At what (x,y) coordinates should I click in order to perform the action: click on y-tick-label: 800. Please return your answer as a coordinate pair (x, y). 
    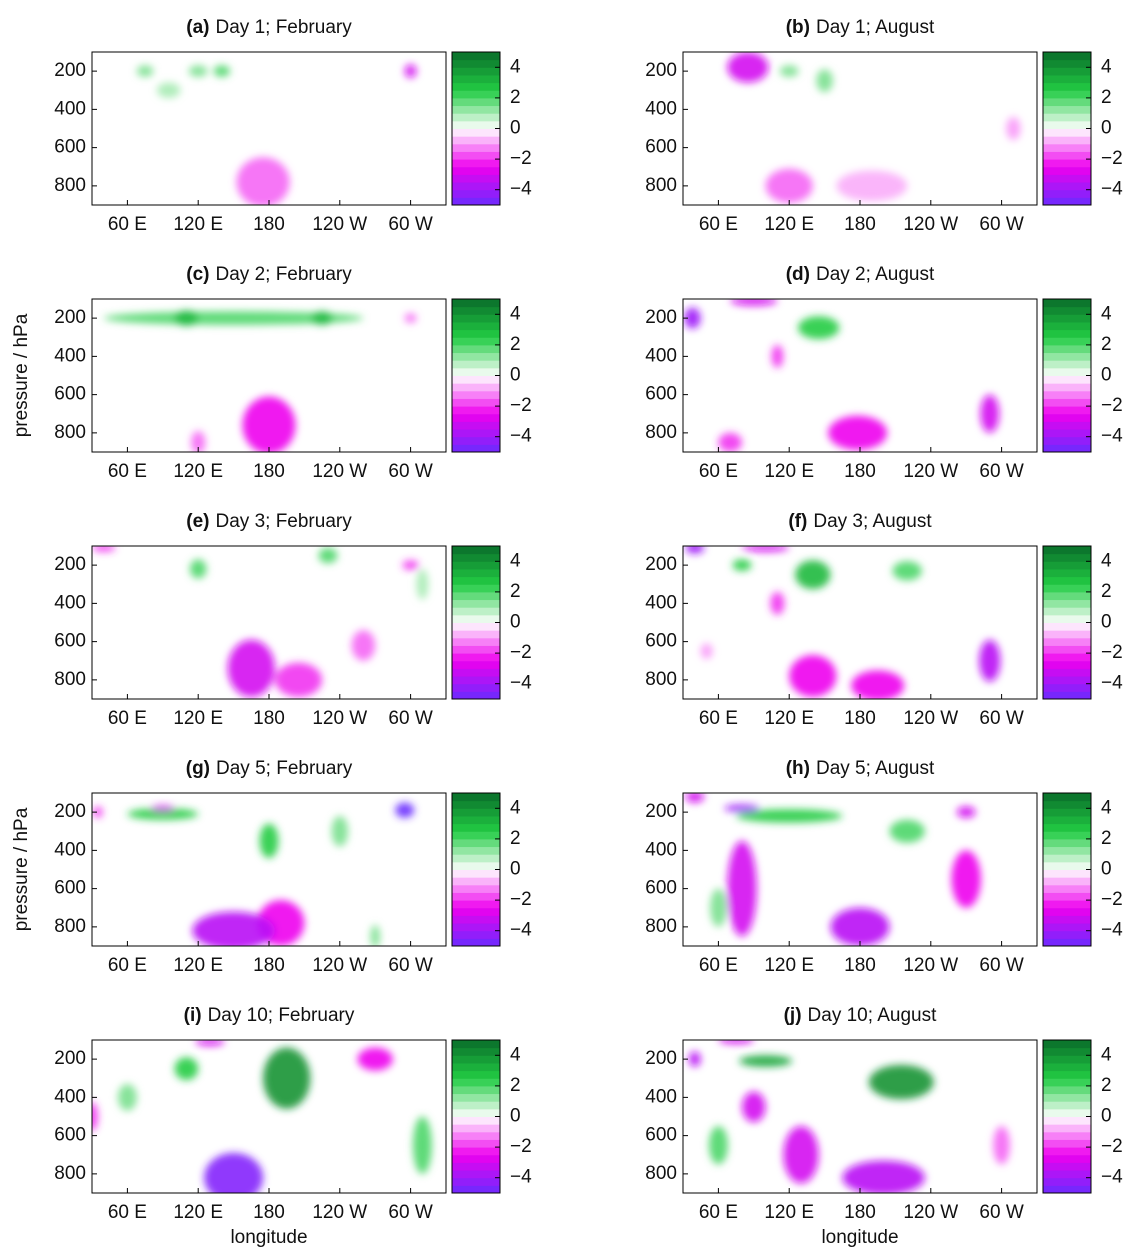
    Looking at the image, I should click on (661, 926).